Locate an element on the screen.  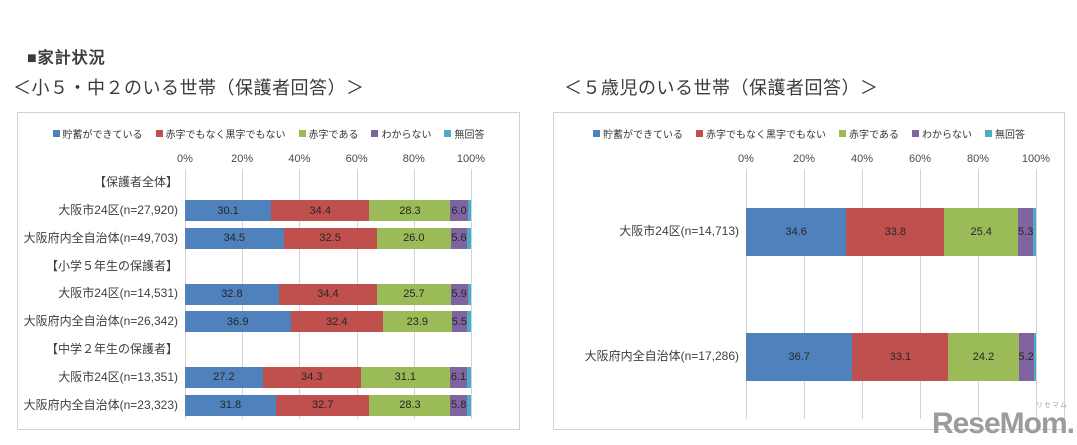
bar-row: 大阪市24区(n=27,920) 30.1 34.4 28.3 6.0 is located at coordinates (268, 211).